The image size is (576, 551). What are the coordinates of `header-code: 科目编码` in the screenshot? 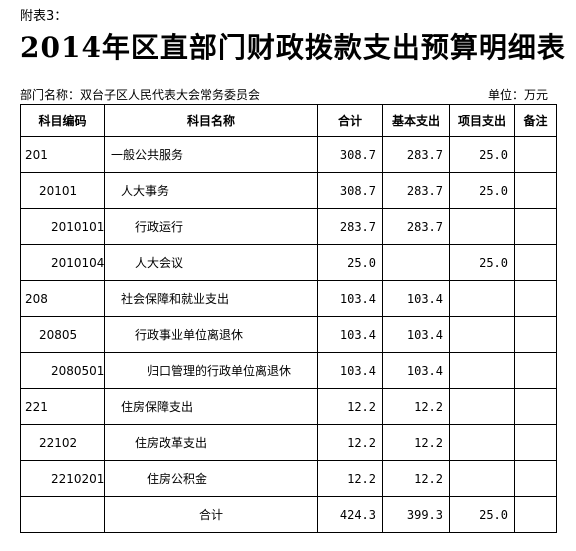 It's located at (62, 120).